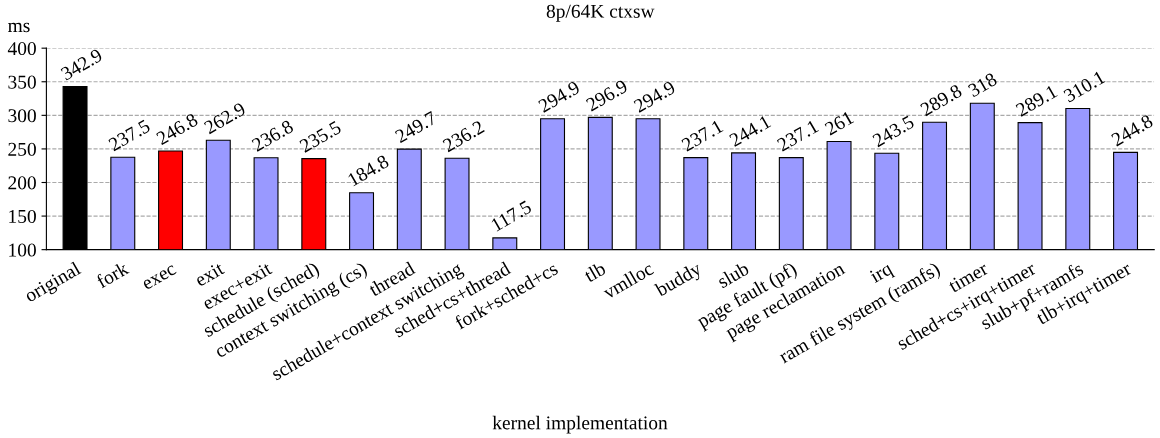 This screenshot has width=1160, height=438. What do you see at coordinates (416, 127) in the screenshot?
I see `data-label: 249.7` at bounding box center [416, 127].